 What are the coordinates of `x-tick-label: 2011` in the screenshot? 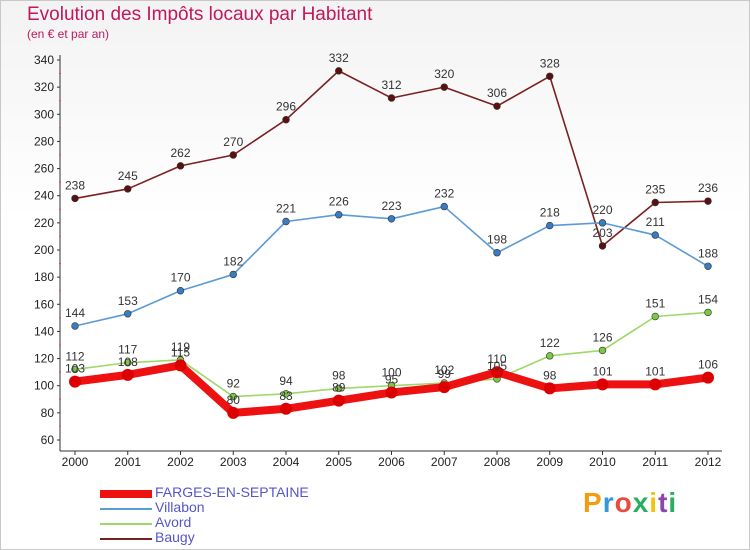 It's located at (655, 462).